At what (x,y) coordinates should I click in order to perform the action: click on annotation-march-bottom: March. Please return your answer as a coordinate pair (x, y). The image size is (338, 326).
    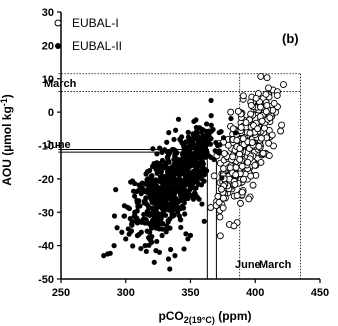
    Looking at the image, I should click on (275, 265).